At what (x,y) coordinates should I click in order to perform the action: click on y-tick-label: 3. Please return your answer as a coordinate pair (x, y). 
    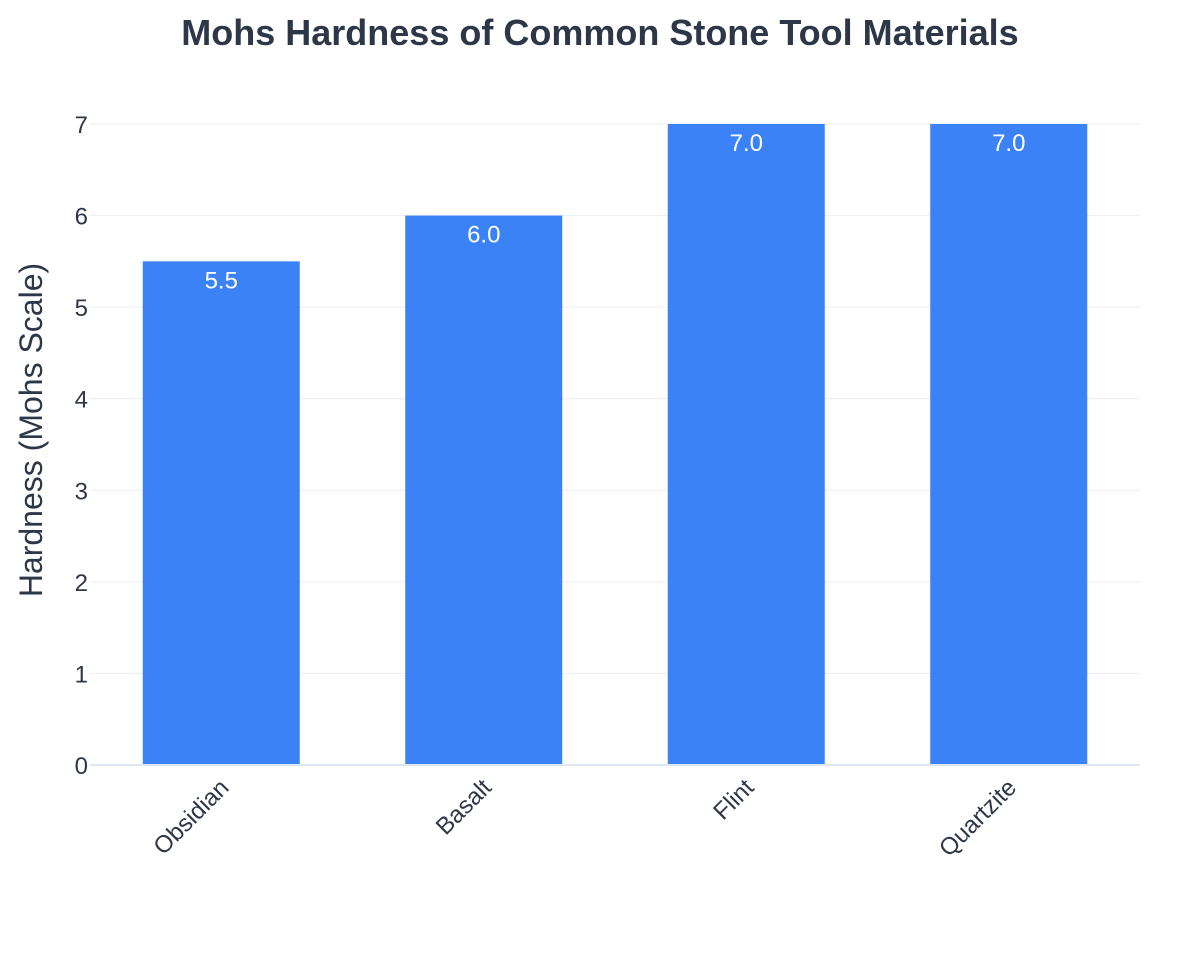
    Looking at the image, I should click on (81, 491).